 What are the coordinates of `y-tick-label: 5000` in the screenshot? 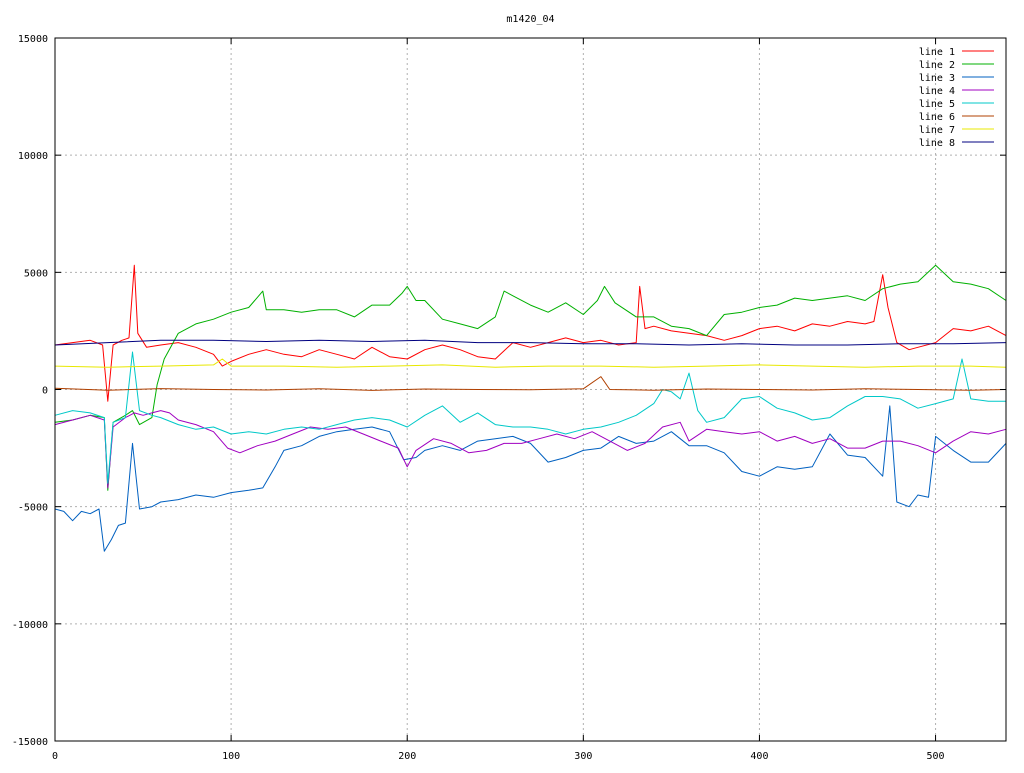 It's located at (36, 273).